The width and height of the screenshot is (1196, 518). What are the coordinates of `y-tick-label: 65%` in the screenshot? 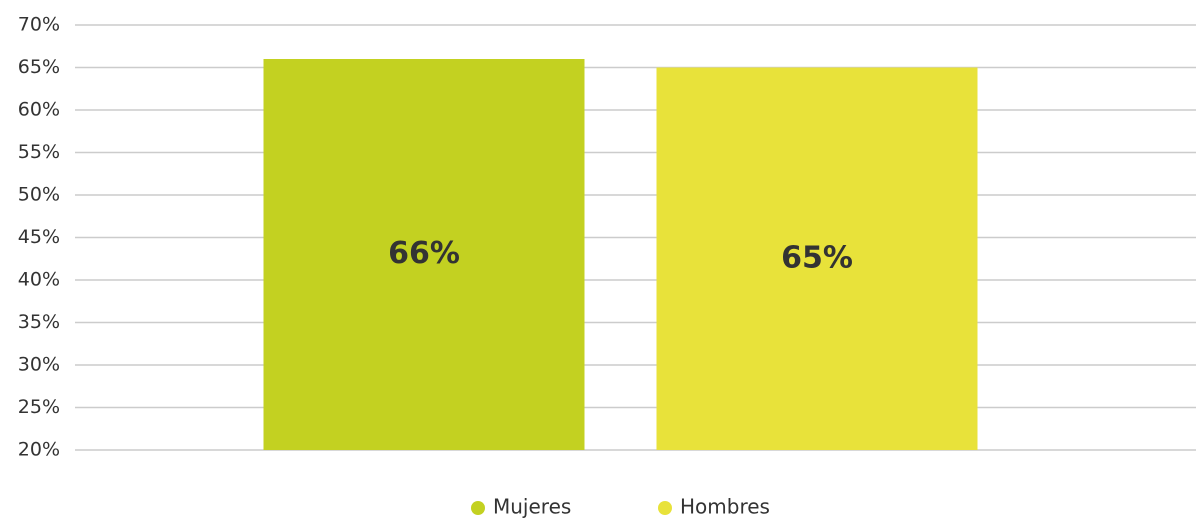 It's located at (39, 67).